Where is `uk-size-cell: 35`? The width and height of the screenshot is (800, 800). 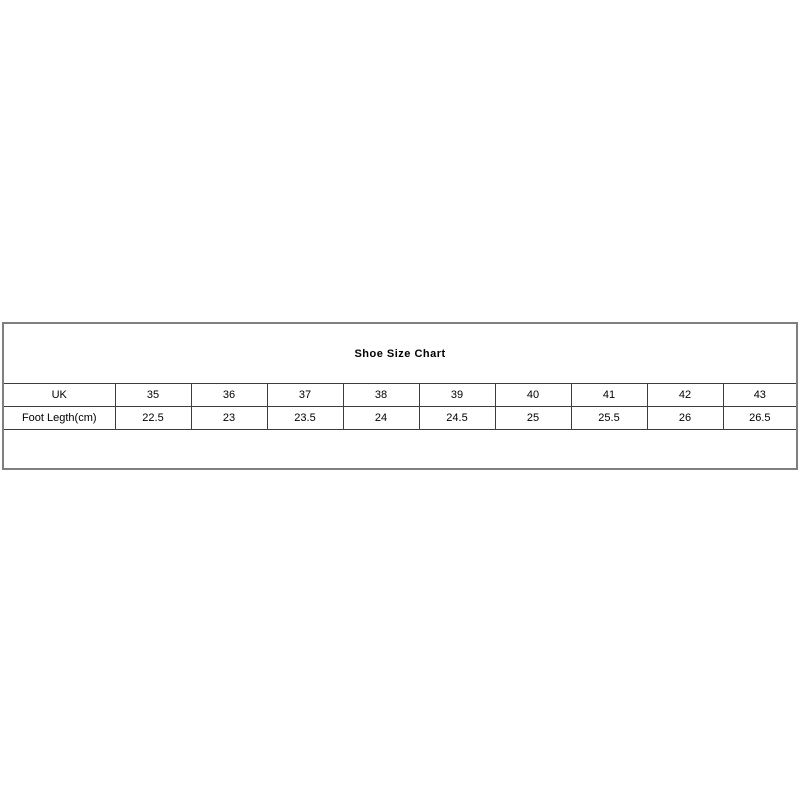
uk-size-cell: 35 is located at coordinates (153, 395).